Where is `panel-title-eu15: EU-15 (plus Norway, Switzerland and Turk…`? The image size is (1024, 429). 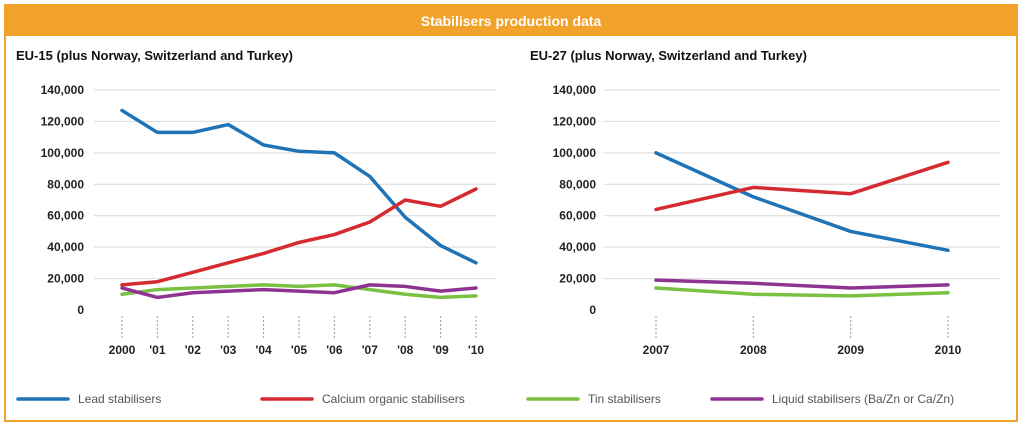
panel-title-eu15: EU-15 (plus Norway, Switzerland and Turk… is located at coordinates (154, 55).